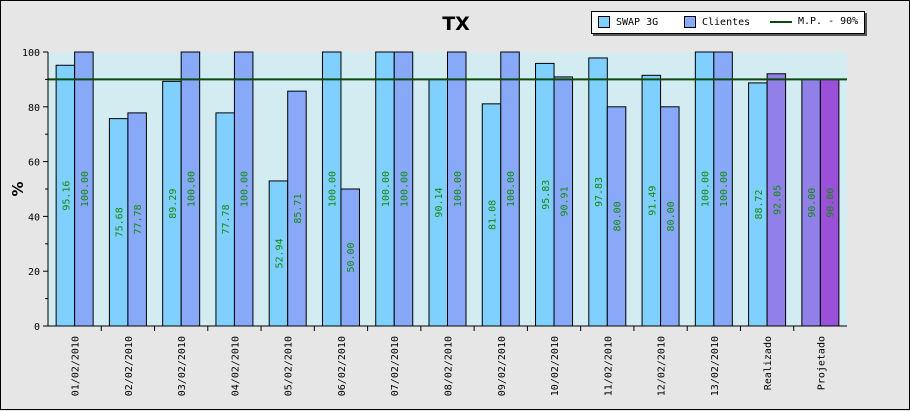  I want to click on x-tick-label: 12/02/2010, so click(662, 366).